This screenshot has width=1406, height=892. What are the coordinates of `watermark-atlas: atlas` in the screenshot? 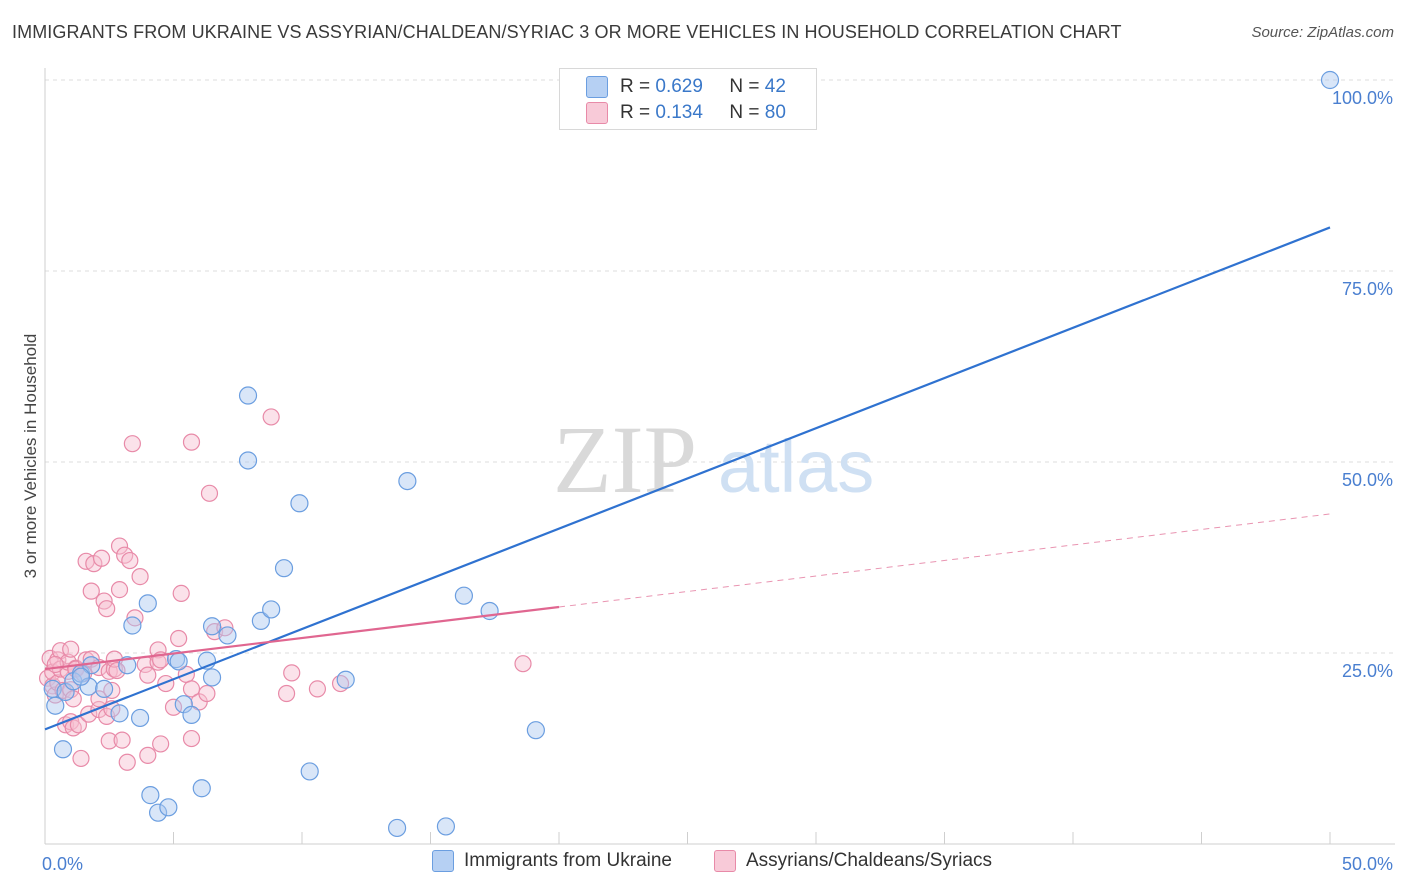 It's located at (796, 466).